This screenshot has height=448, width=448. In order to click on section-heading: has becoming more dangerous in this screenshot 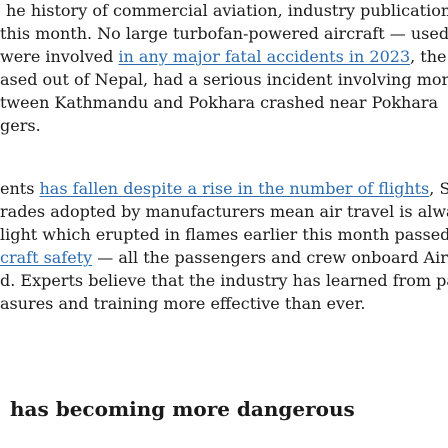, I will do `click(182, 409)`.